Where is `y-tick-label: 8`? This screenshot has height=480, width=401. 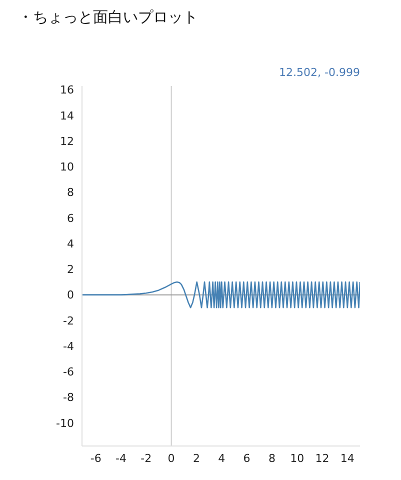
y-tick-label: 8 is located at coordinates (70, 193).